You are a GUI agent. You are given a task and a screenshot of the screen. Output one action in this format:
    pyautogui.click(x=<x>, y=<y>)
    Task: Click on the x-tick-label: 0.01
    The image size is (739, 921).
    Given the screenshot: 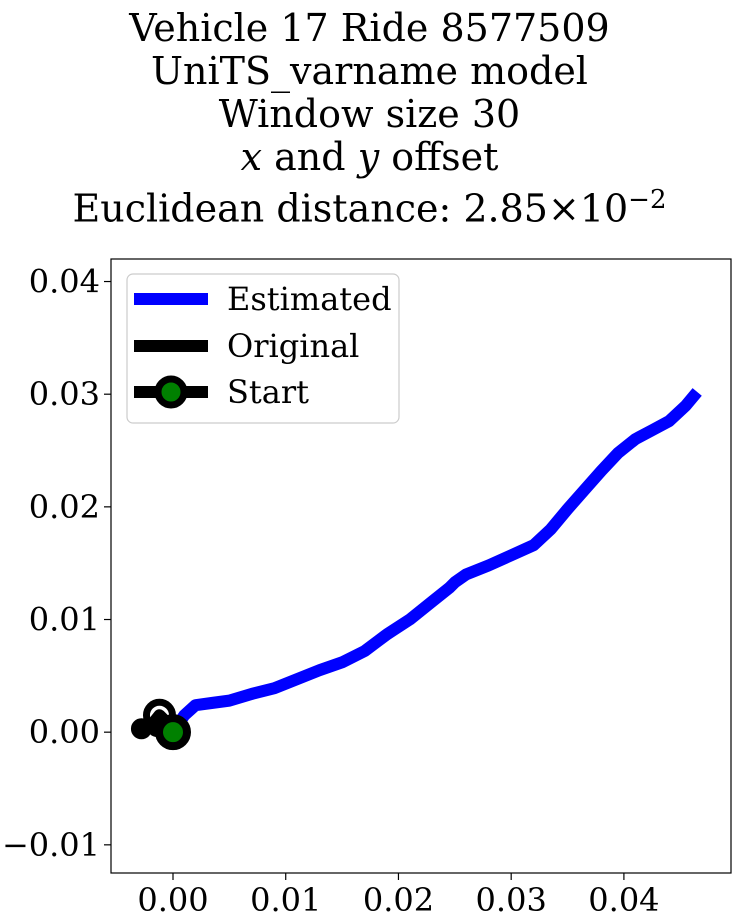 What is the action you would take?
    pyautogui.click(x=285, y=900)
    